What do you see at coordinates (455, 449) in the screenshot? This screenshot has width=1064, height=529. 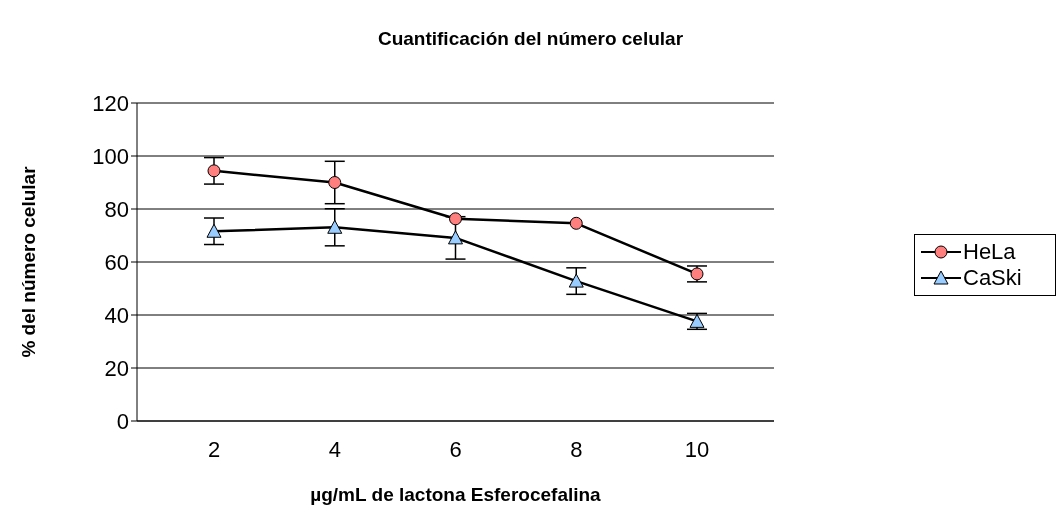 I see `x-tick-label: 6` at bounding box center [455, 449].